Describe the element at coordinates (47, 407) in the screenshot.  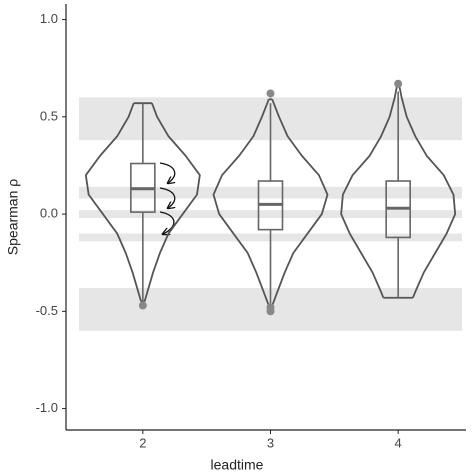
I see `y-tick-label: -1.0` at that location.